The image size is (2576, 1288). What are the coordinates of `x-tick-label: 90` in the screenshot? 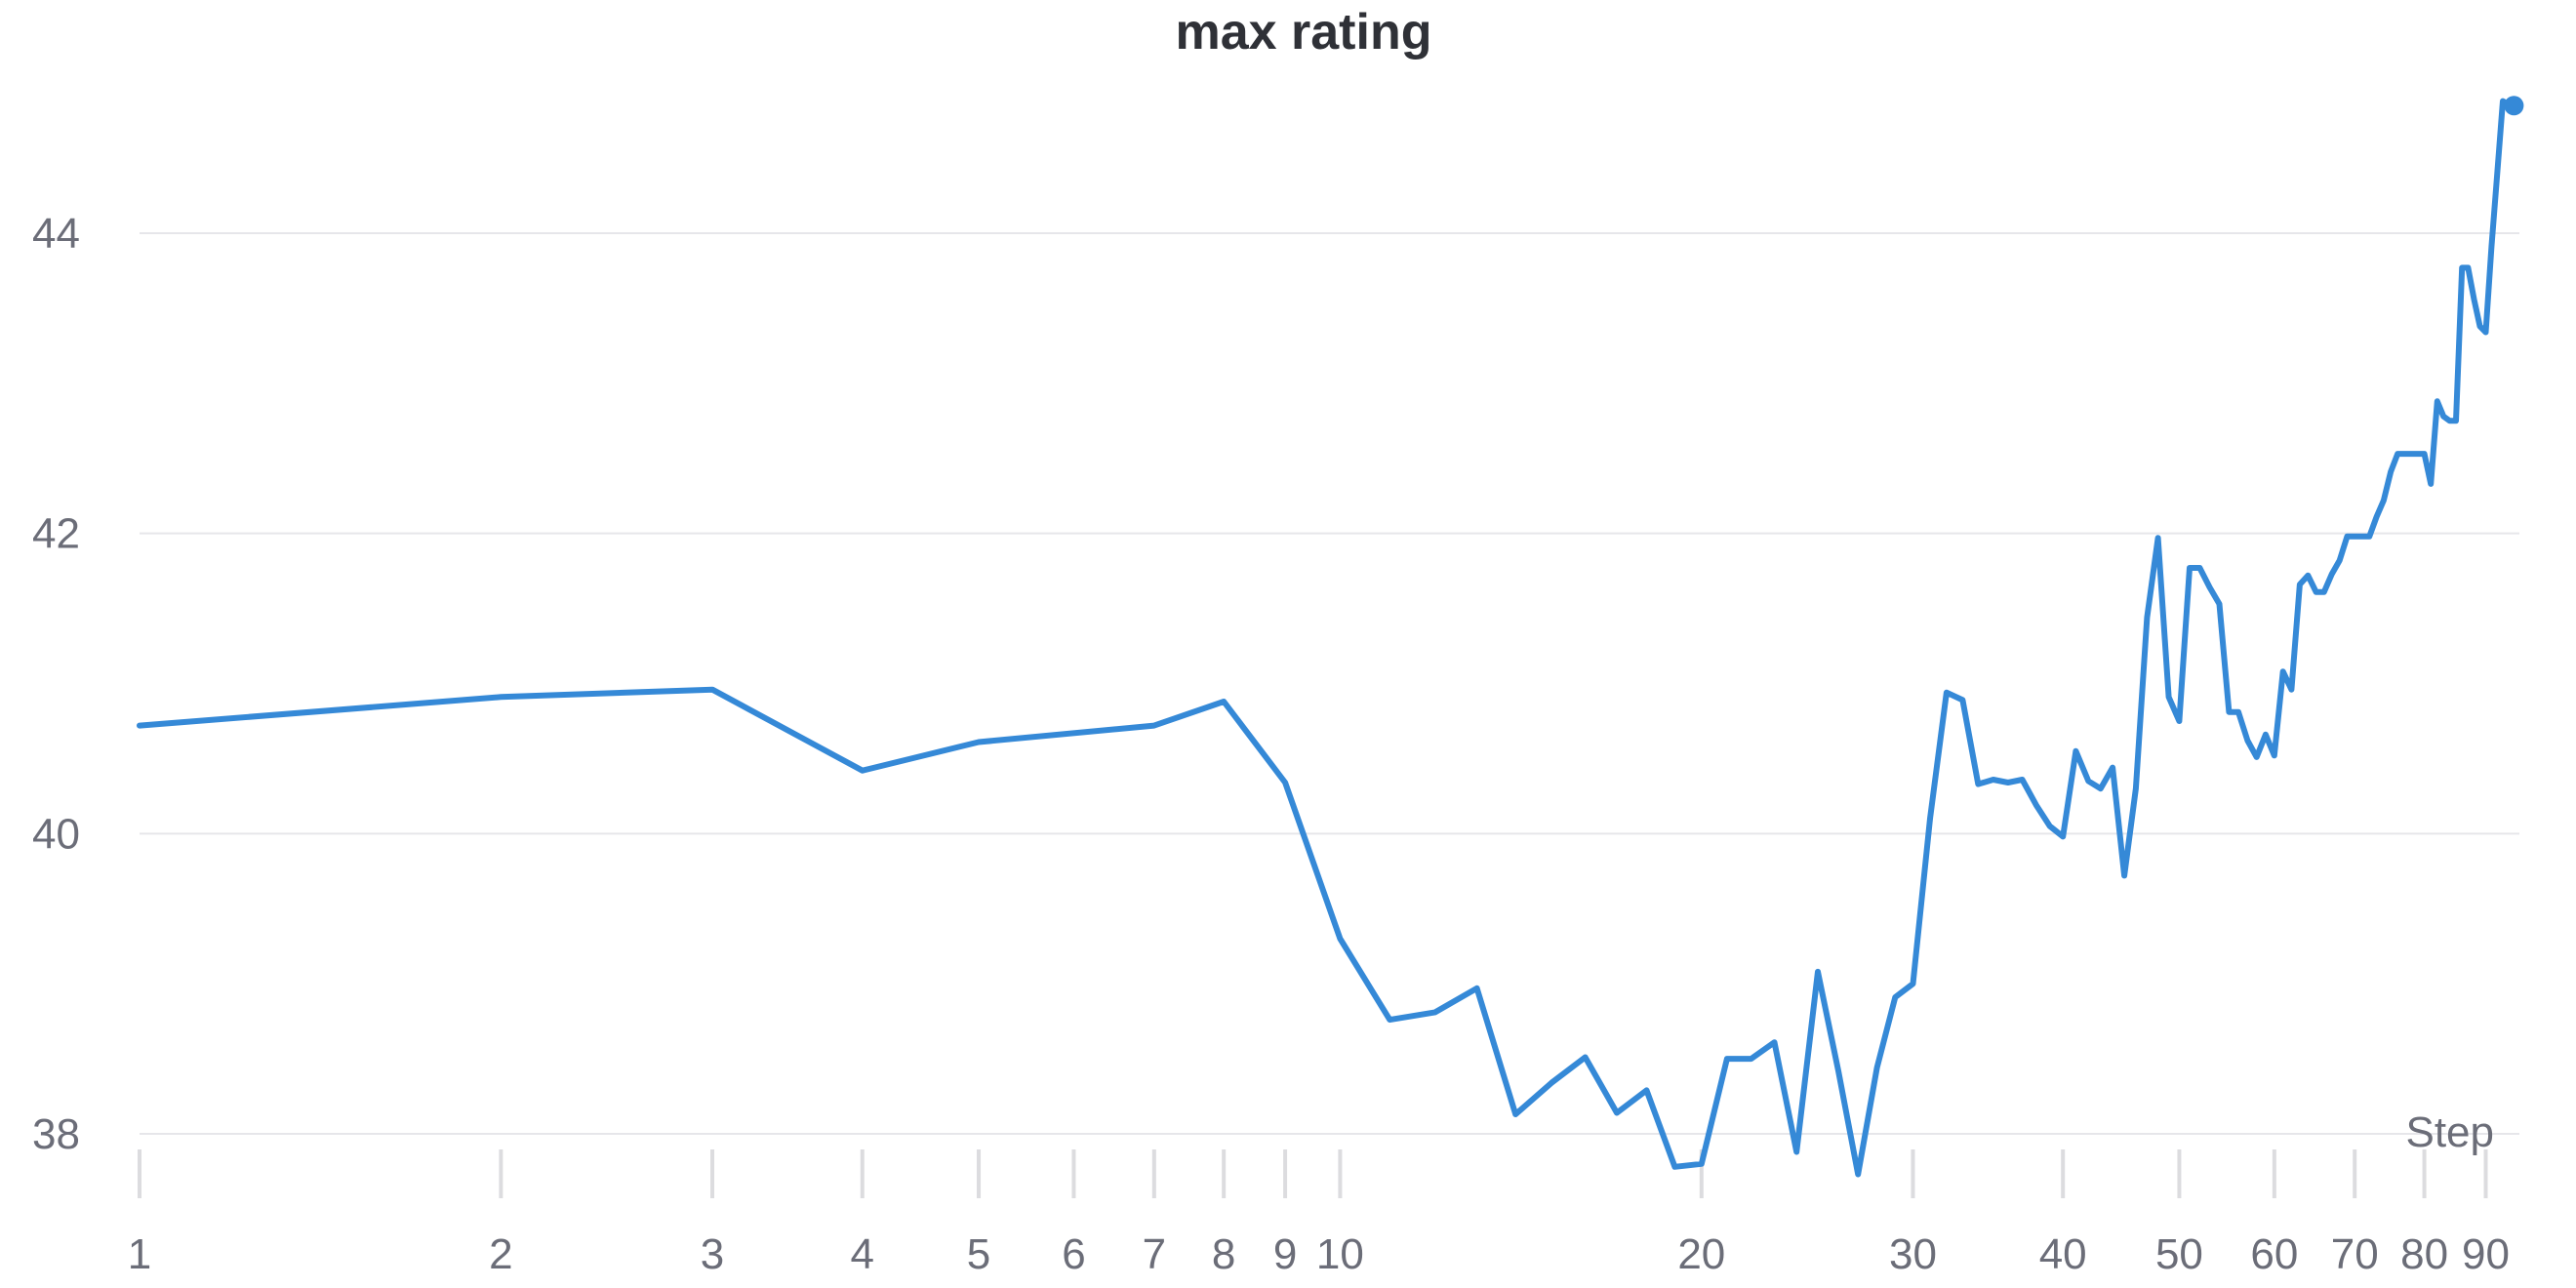 It's located at (2486, 1254).